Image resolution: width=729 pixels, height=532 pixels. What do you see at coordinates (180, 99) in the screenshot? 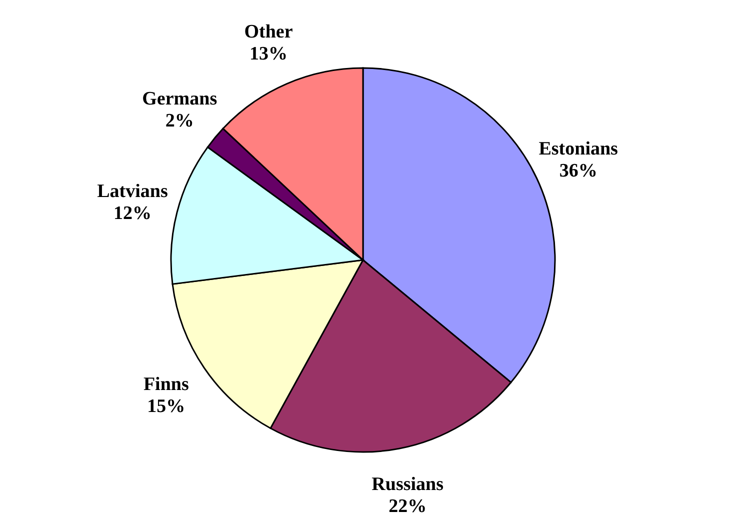
I see `slice-label: Germans` at bounding box center [180, 99].